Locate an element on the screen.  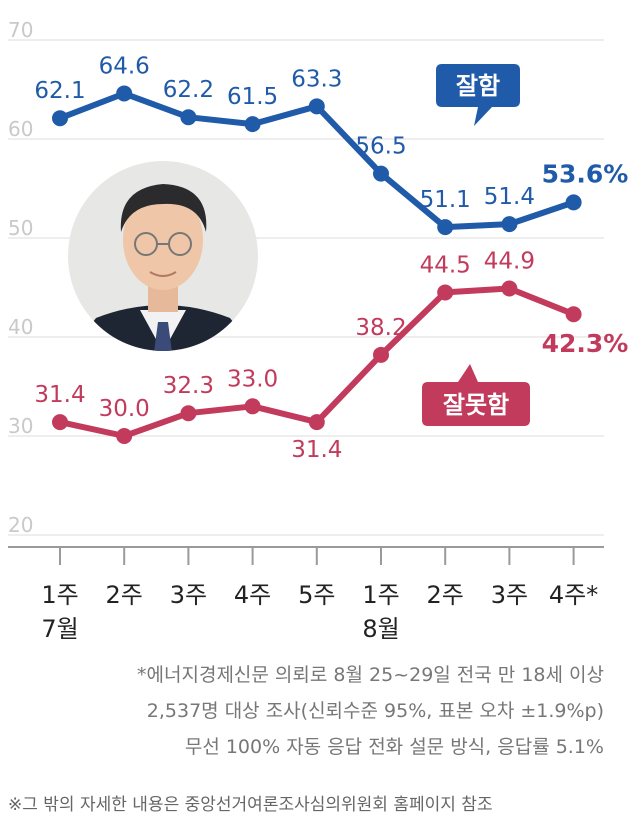
source-note: ※그 밖의 자세한 내용은 중앙선거여론조사심의위원회 홈페이지 참조 is located at coordinates (250, 805).